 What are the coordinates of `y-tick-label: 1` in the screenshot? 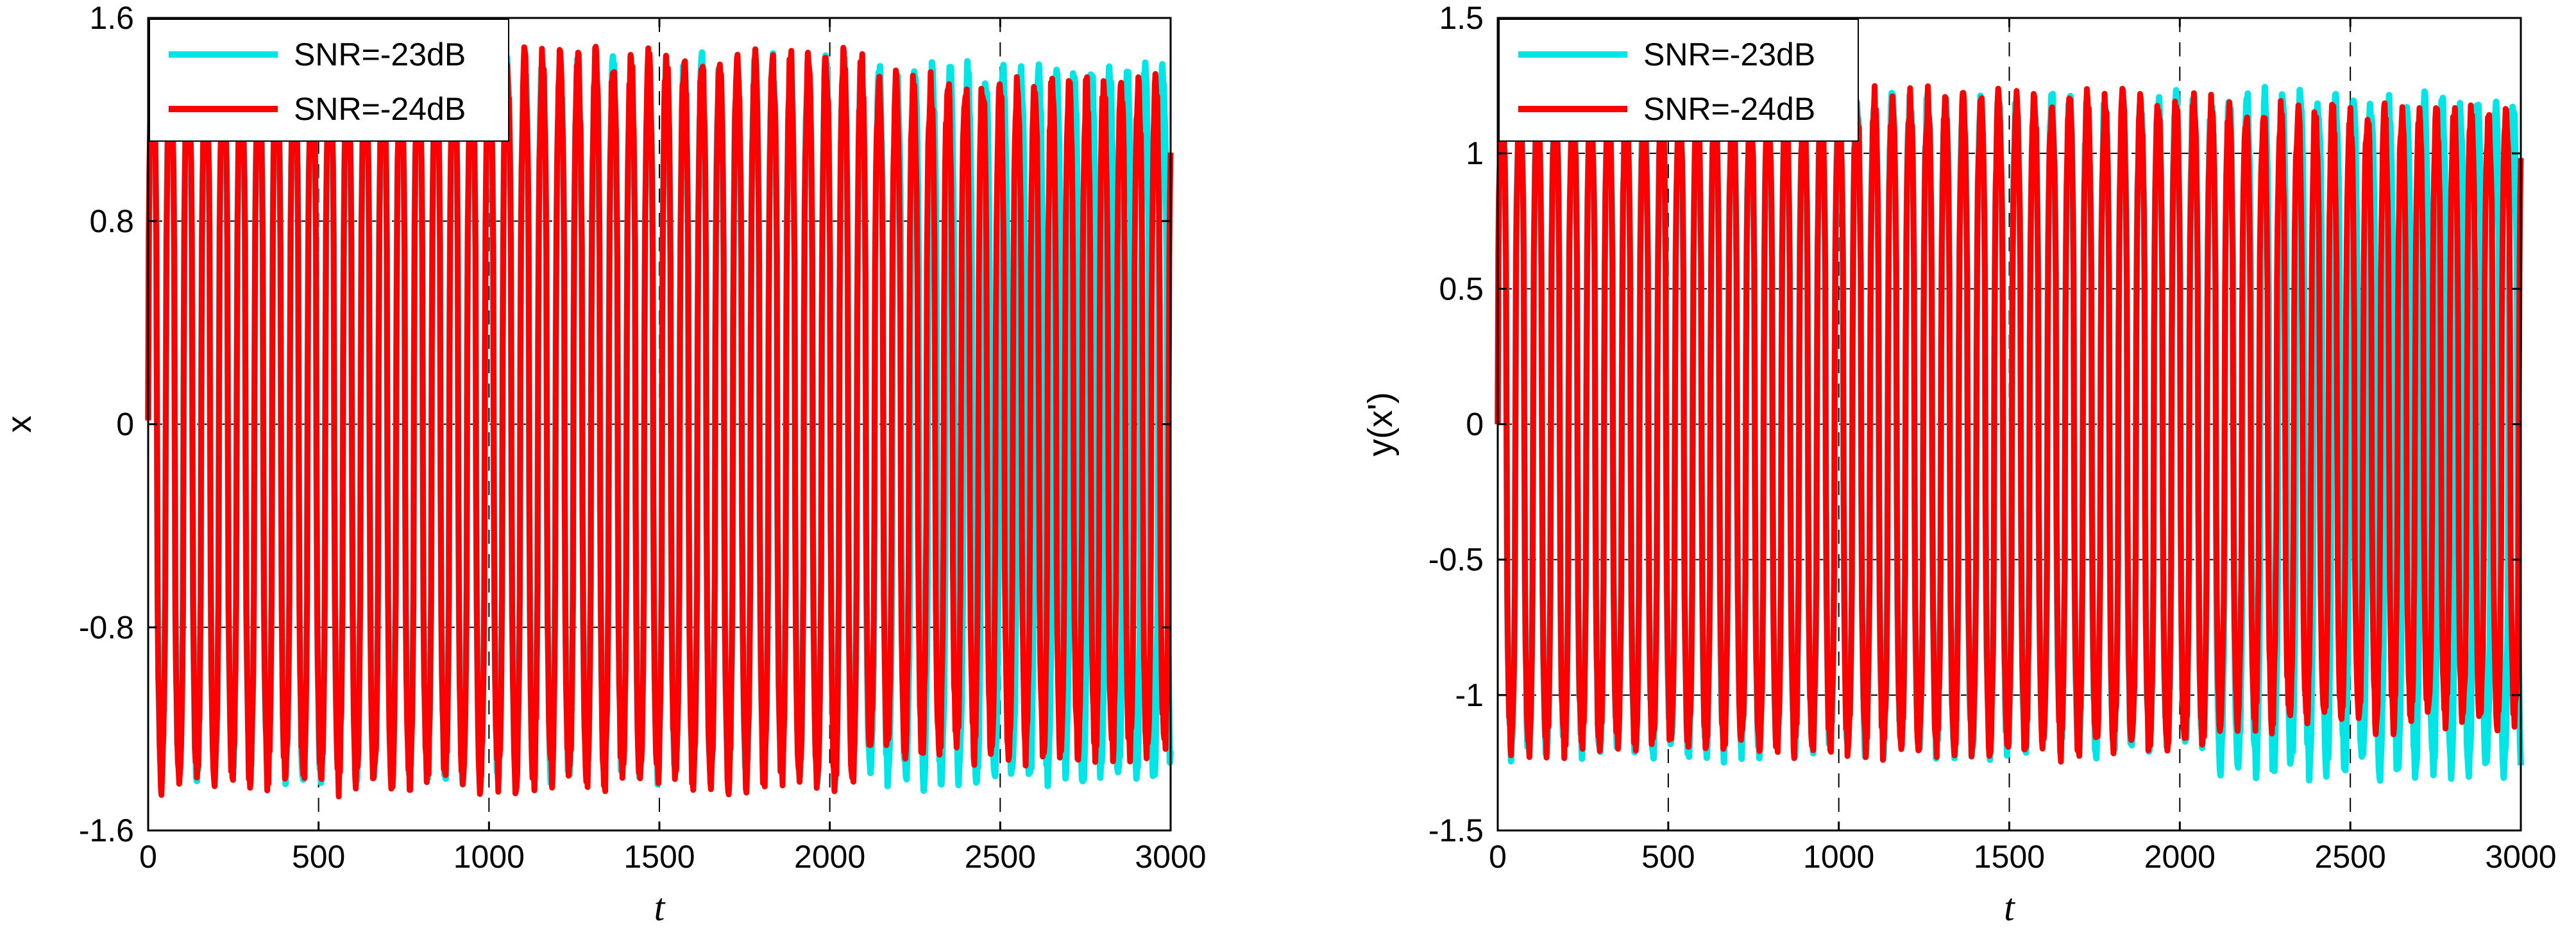 It's located at (1475, 153).